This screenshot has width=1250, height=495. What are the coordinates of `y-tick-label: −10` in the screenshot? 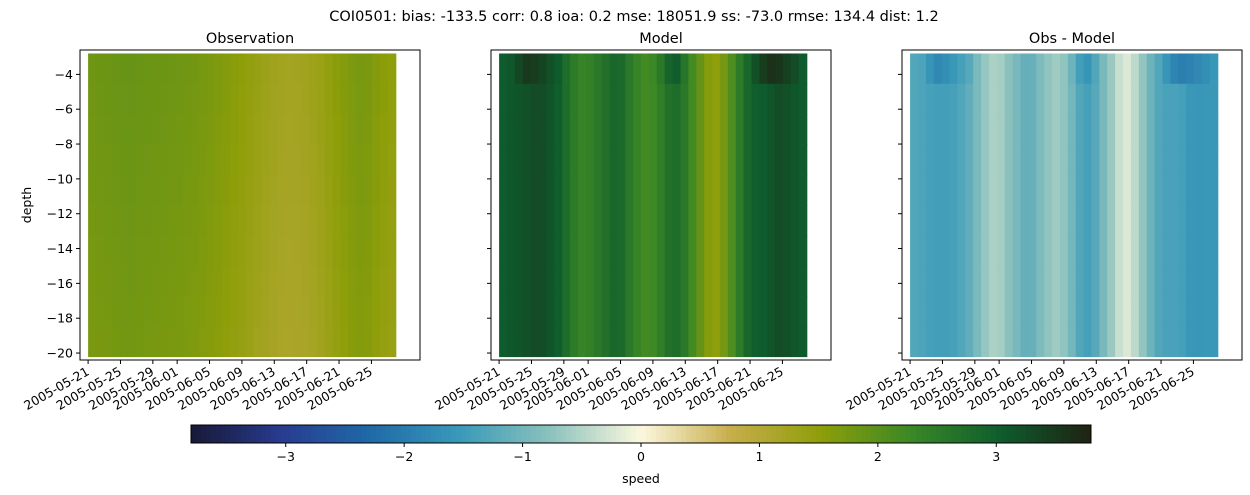 It's located at (60, 178).